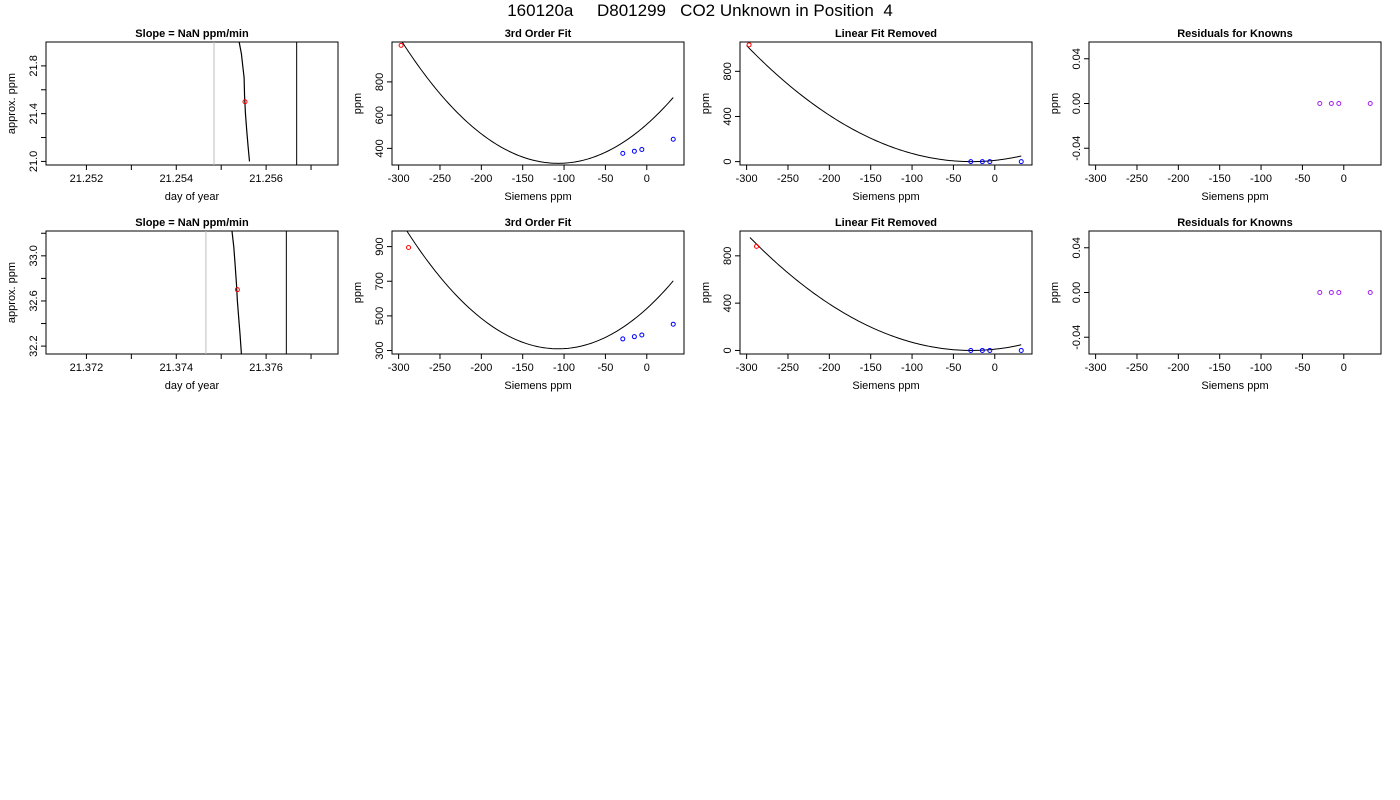 Image resolution: width=1400 pixels, height=800 pixels. Describe the element at coordinates (886, 223) in the screenshot. I see `panel-title: Linear Fit Removed` at that location.